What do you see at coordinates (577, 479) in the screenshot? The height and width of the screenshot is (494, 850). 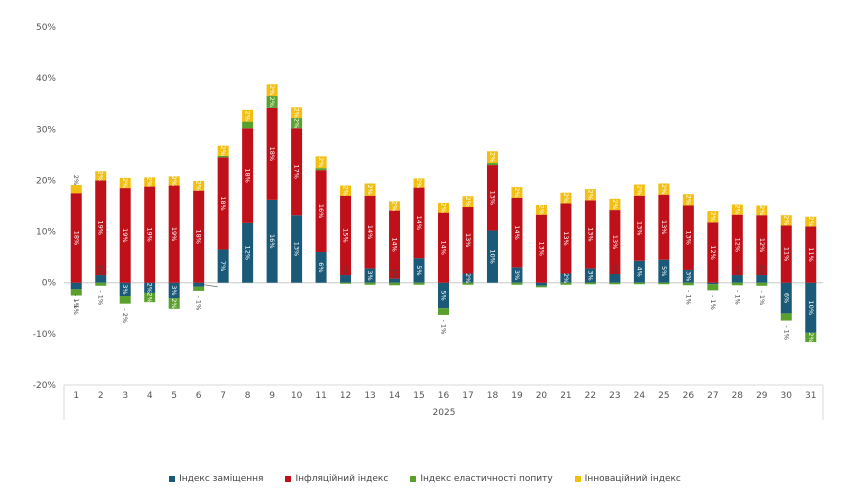 I see `legend-swatch` at bounding box center [577, 479].